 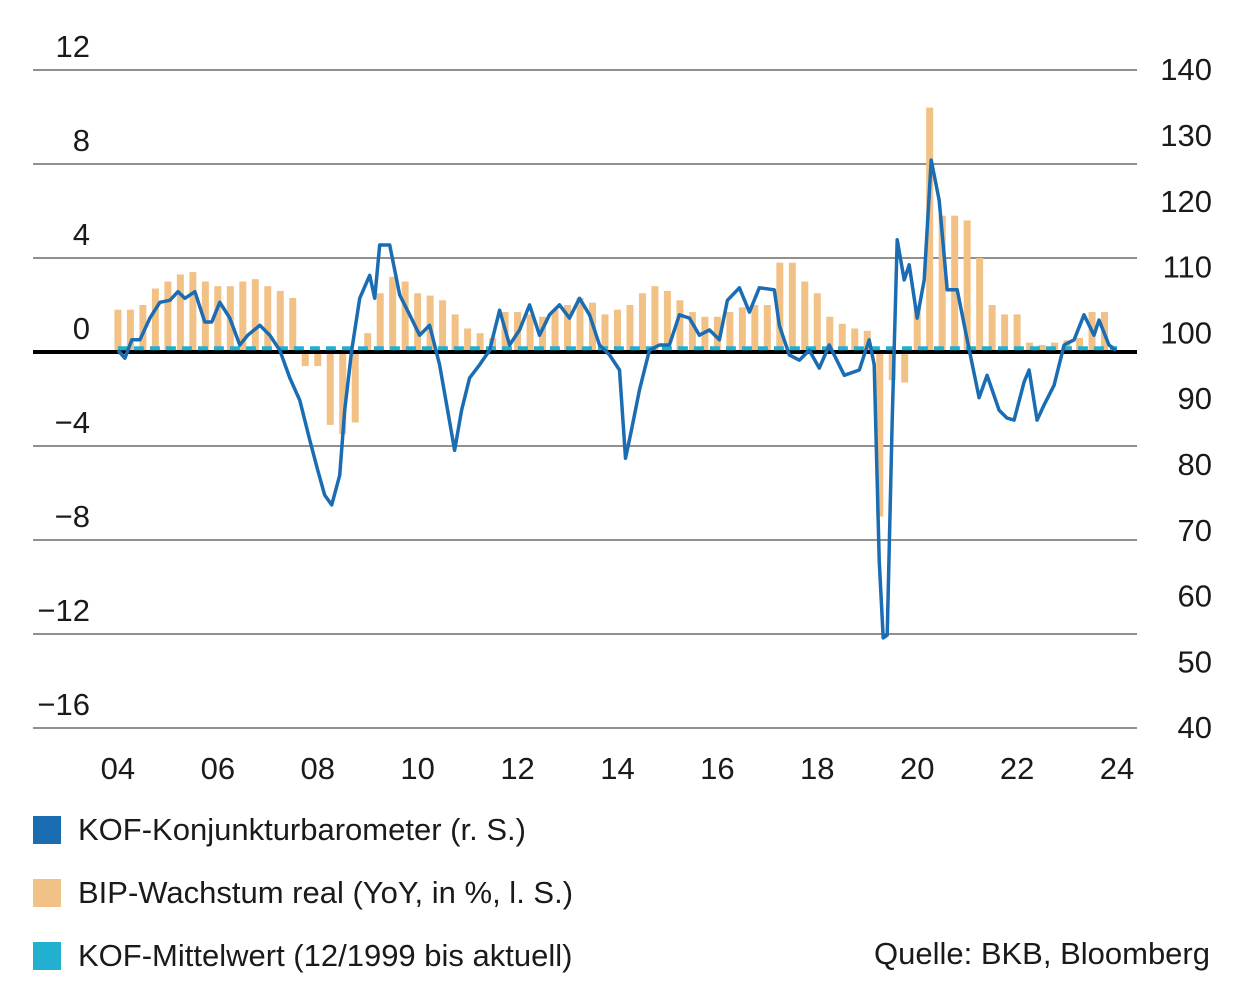 I want to click on y2-tick-label: 60, so click(x=1195, y=596).